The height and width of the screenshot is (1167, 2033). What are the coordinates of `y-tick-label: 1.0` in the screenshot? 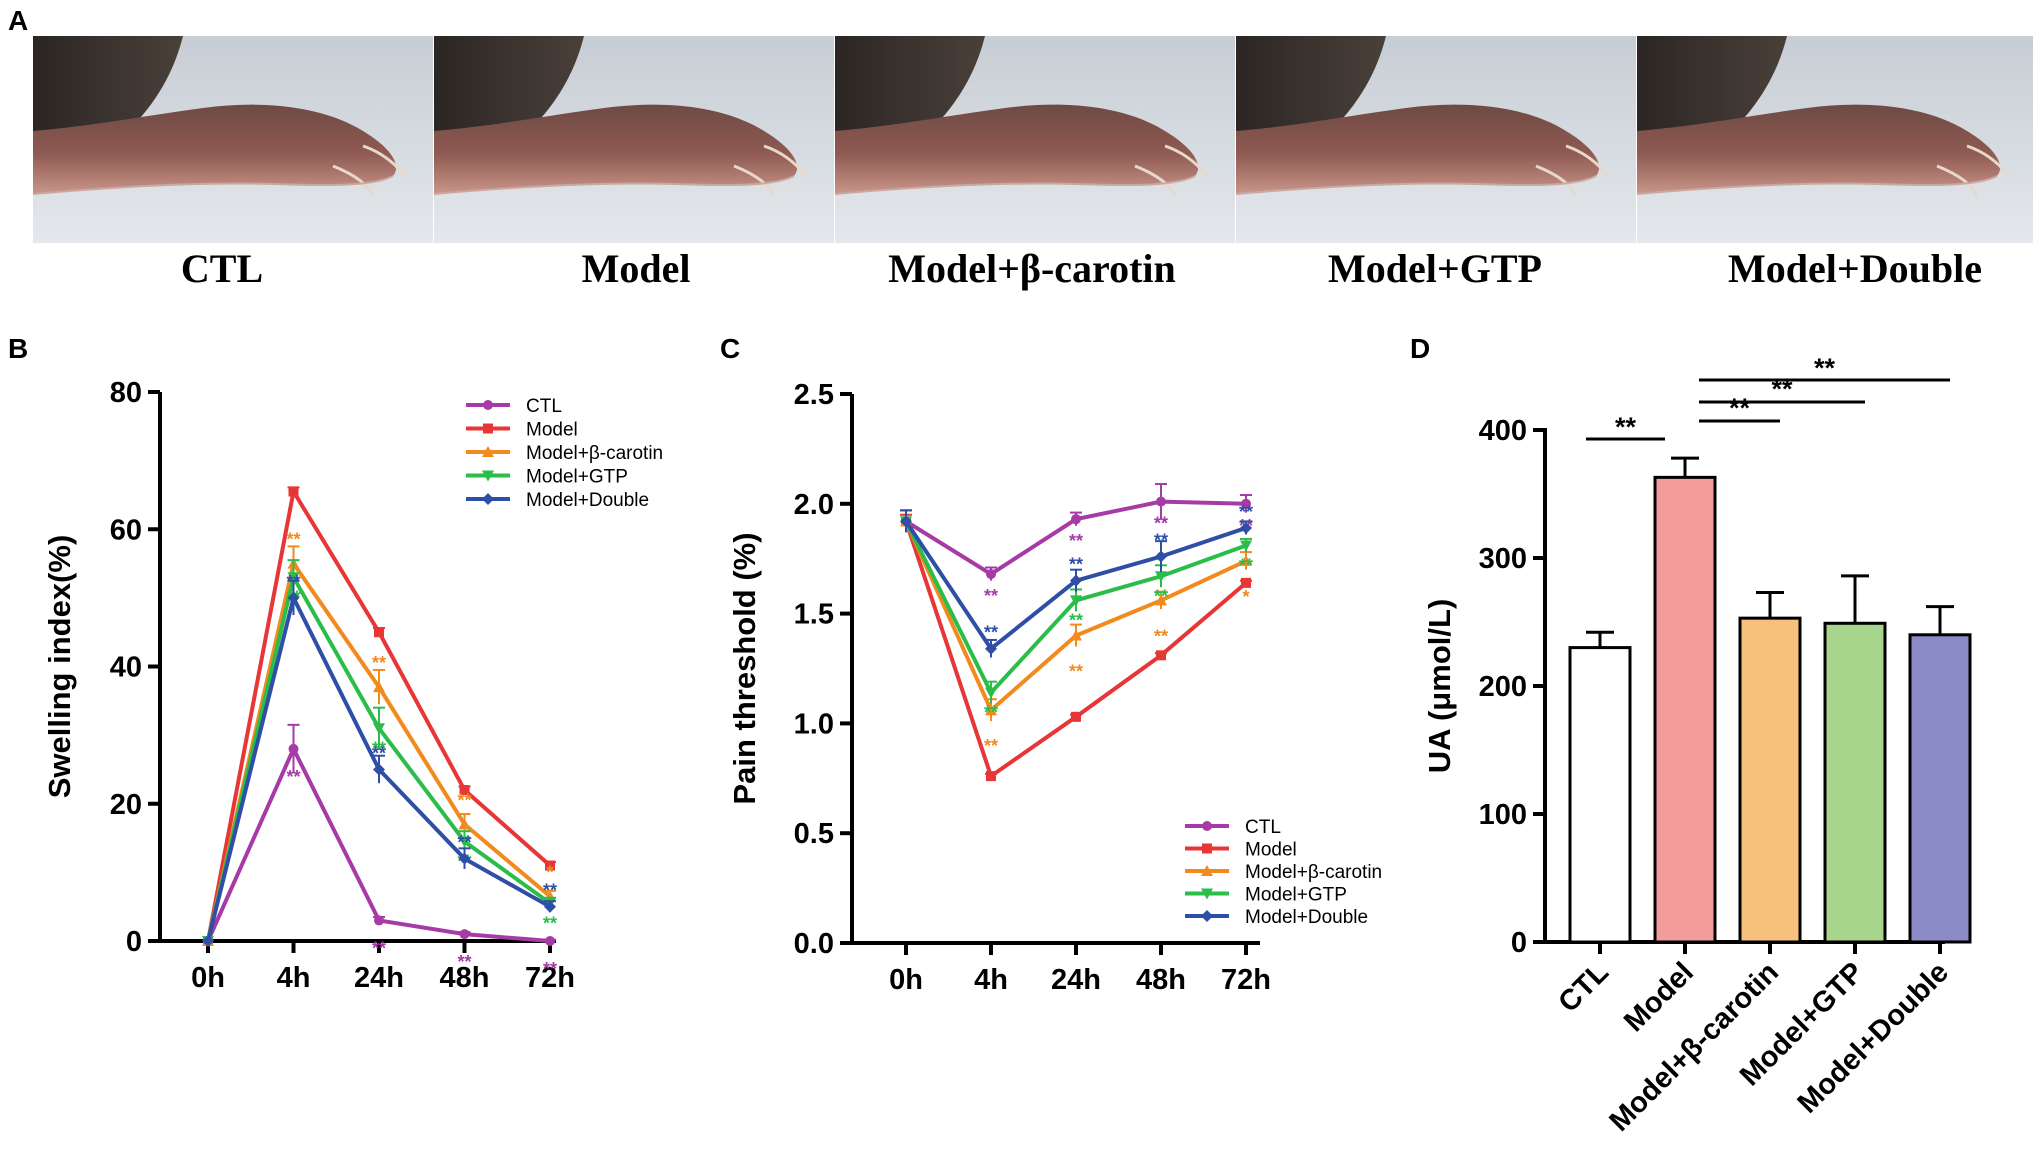 It's located at (814, 724).